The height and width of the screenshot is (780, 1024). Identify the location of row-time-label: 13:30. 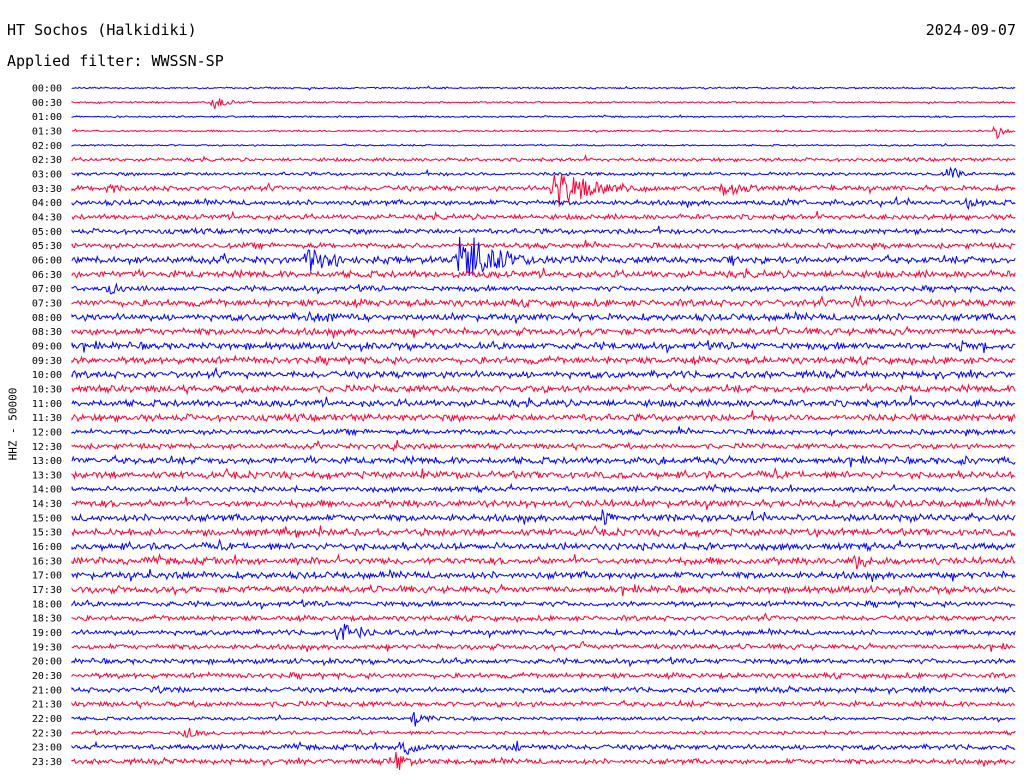
(47, 475).